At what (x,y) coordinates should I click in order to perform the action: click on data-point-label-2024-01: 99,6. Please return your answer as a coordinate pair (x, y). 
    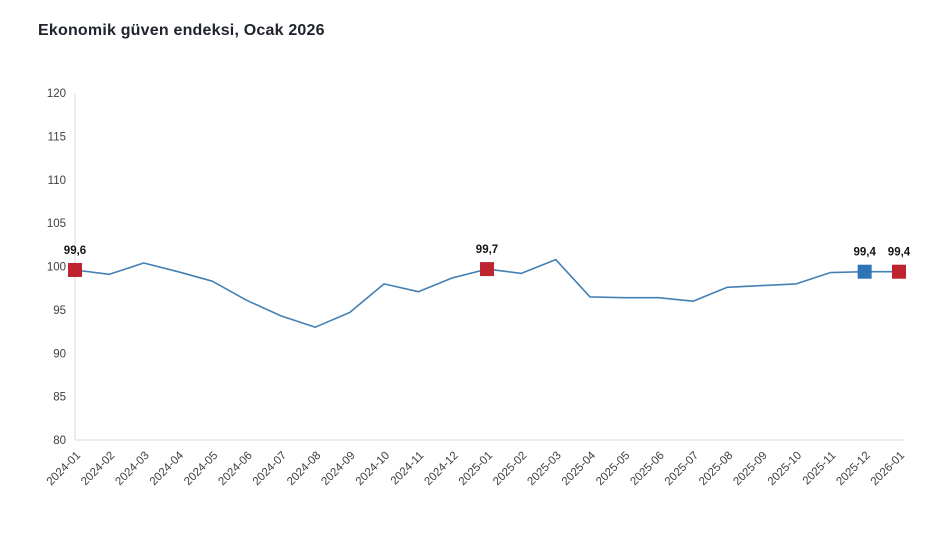
    Looking at the image, I should click on (75, 251).